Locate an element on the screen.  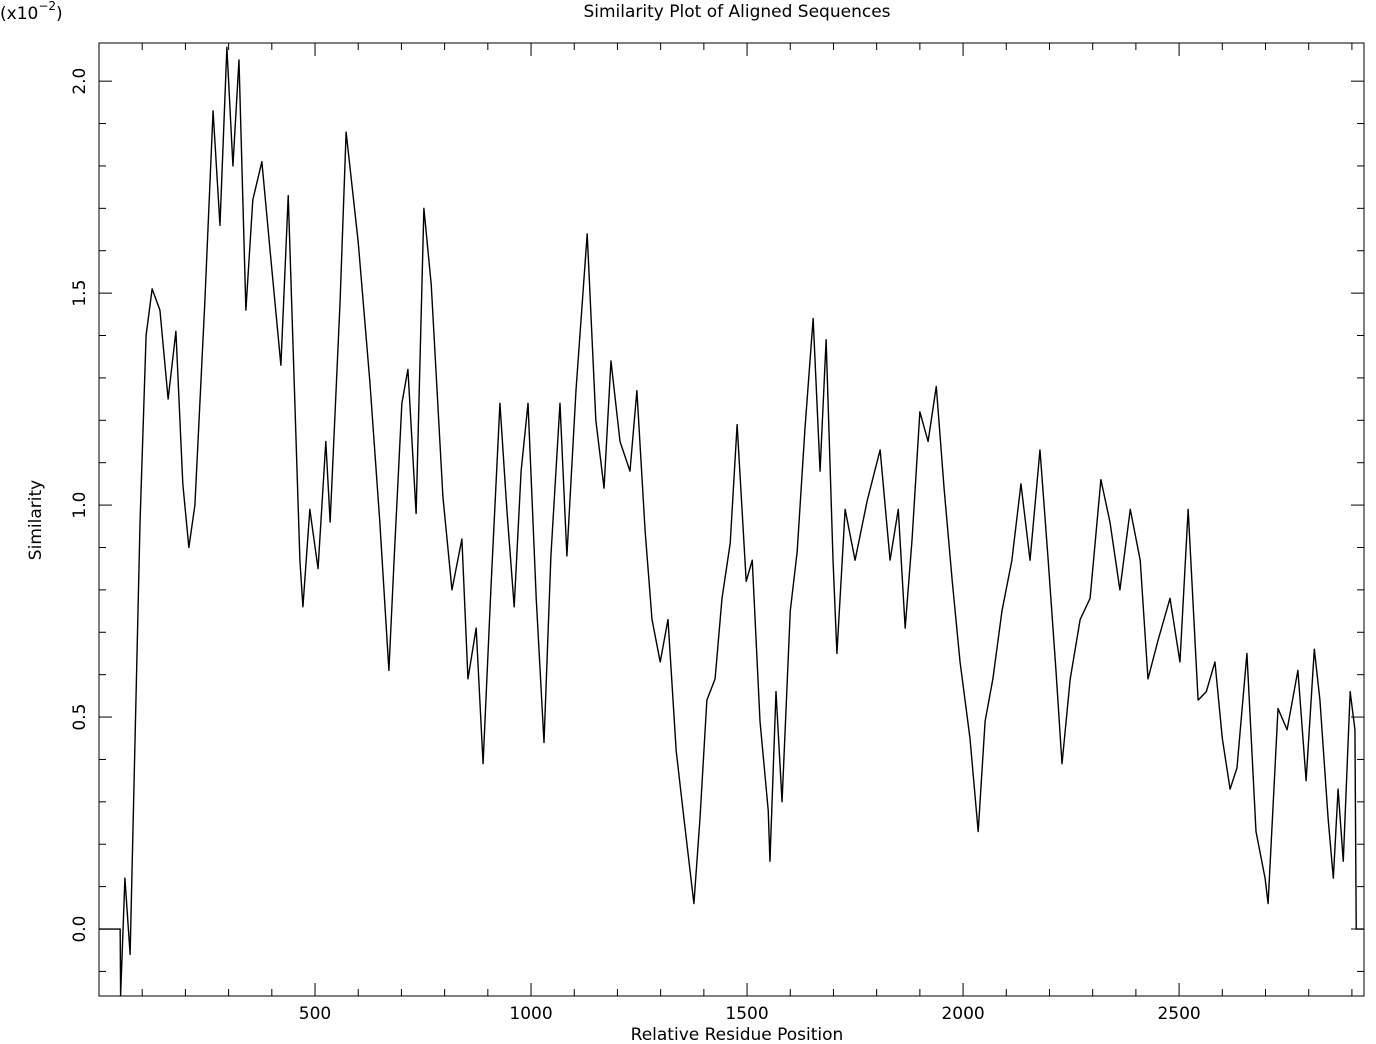
y-scale-close: ) is located at coordinates (59, 14).